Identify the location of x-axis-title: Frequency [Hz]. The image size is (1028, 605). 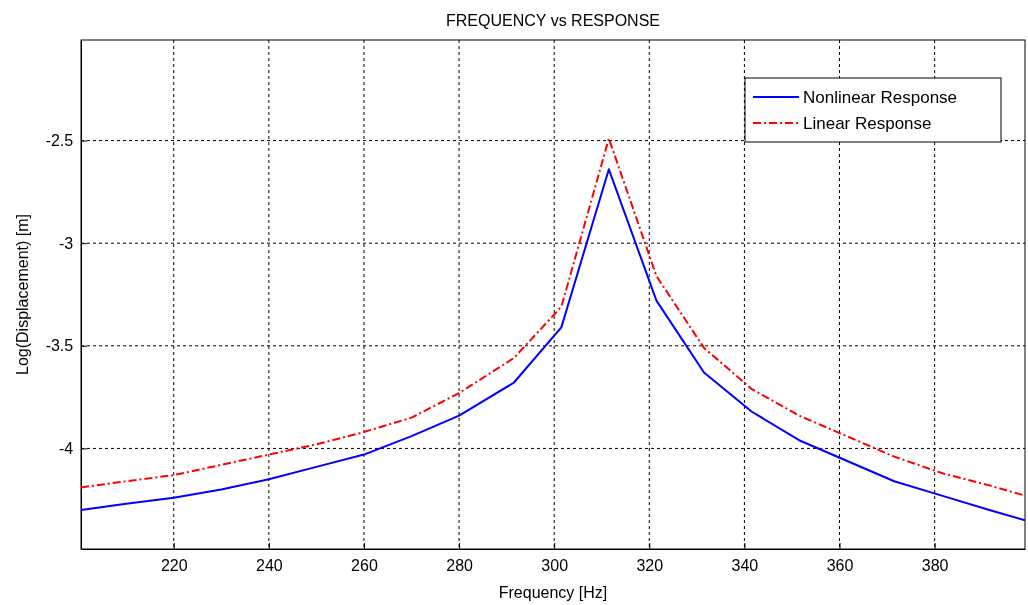
(553, 592).